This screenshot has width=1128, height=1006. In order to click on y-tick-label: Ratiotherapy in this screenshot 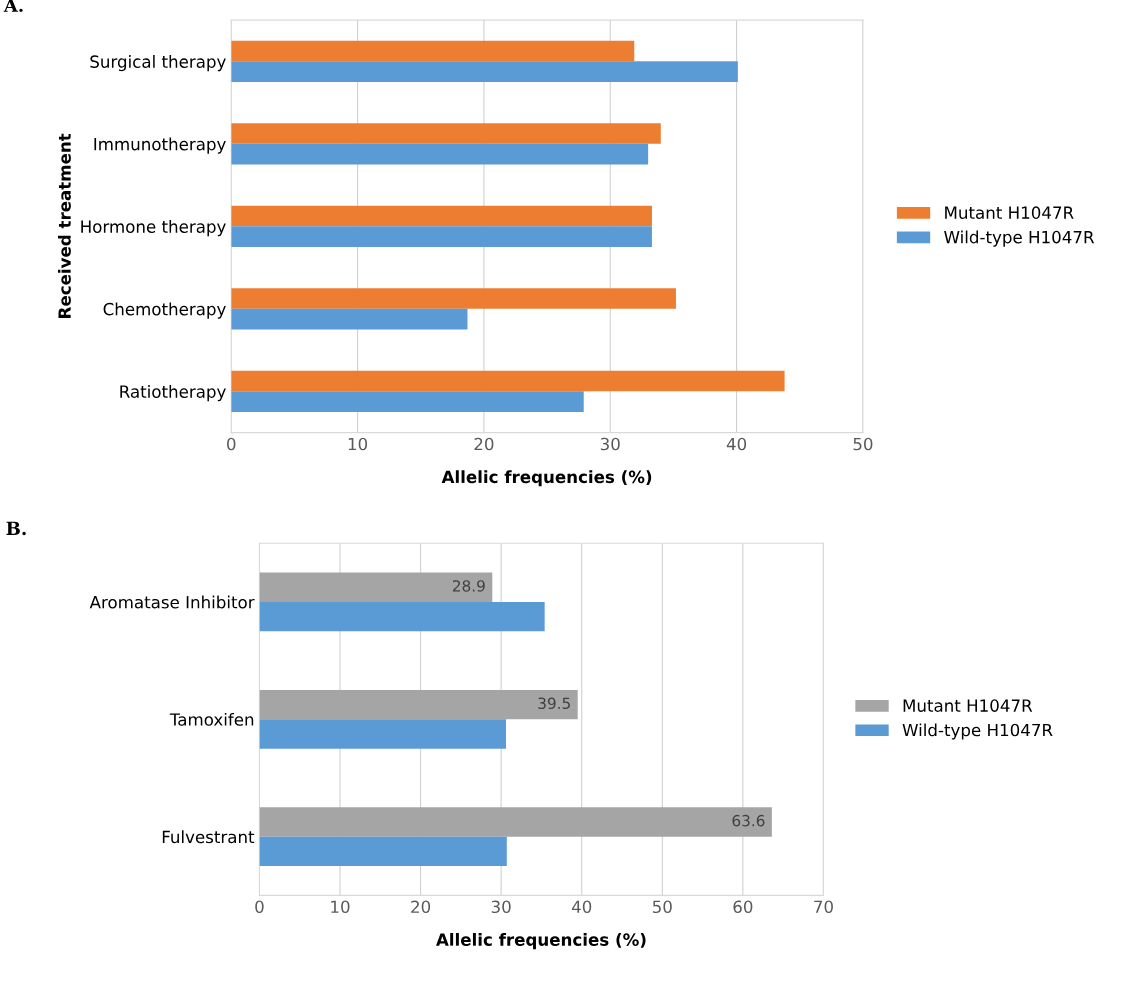, I will do `click(173, 393)`.